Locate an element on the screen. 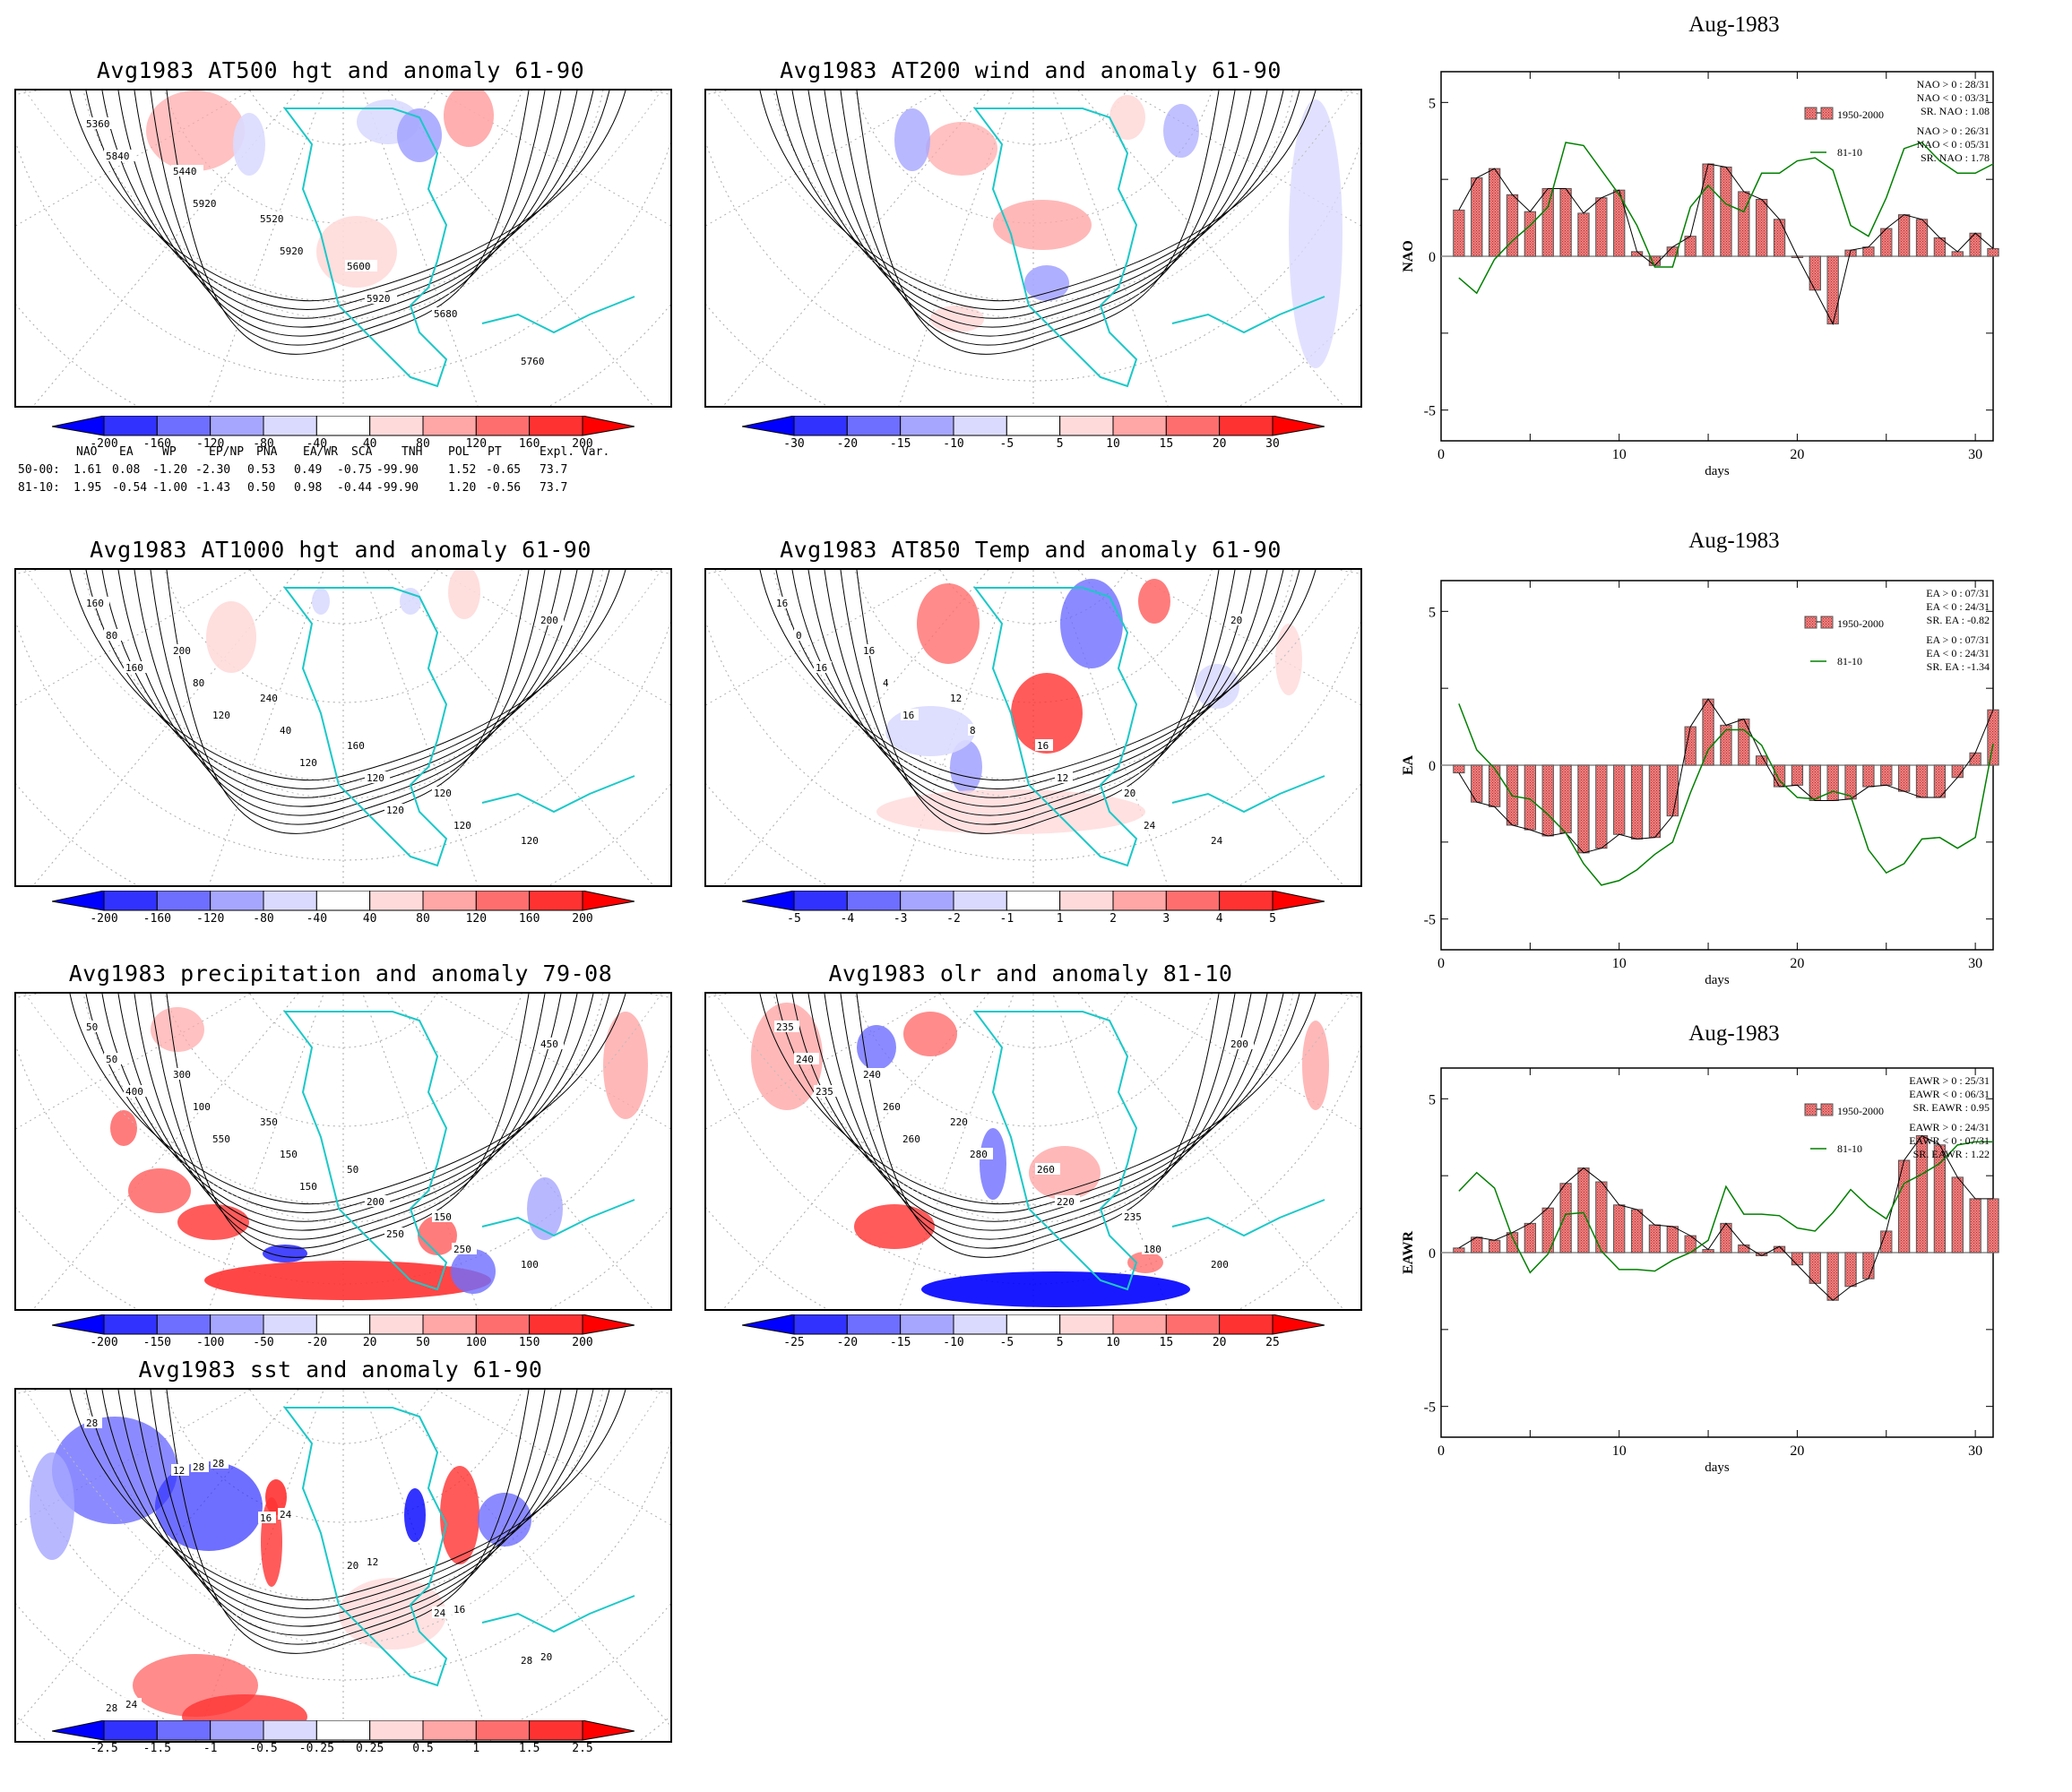 The image size is (2072, 1792). colorbar-tick-label: 80 is located at coordinates (423, 919).